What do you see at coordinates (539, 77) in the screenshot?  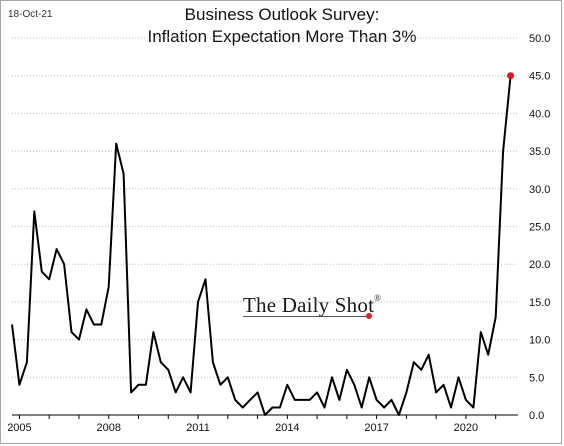 I see `y-tick-label: 45.0` at bounding box center [539, 77].